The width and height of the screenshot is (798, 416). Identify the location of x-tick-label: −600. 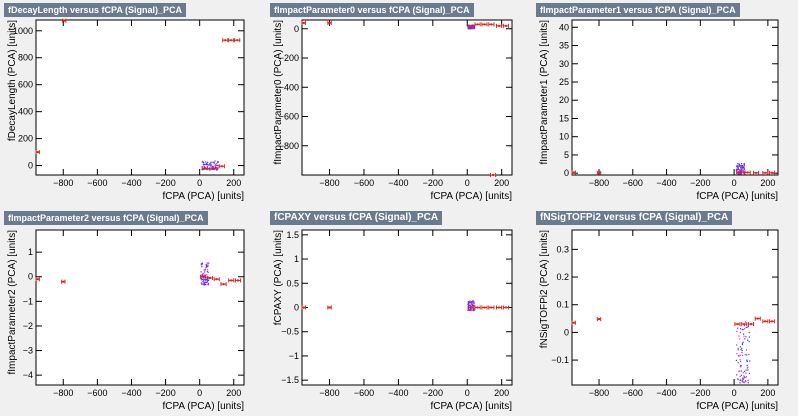
(364, 183).